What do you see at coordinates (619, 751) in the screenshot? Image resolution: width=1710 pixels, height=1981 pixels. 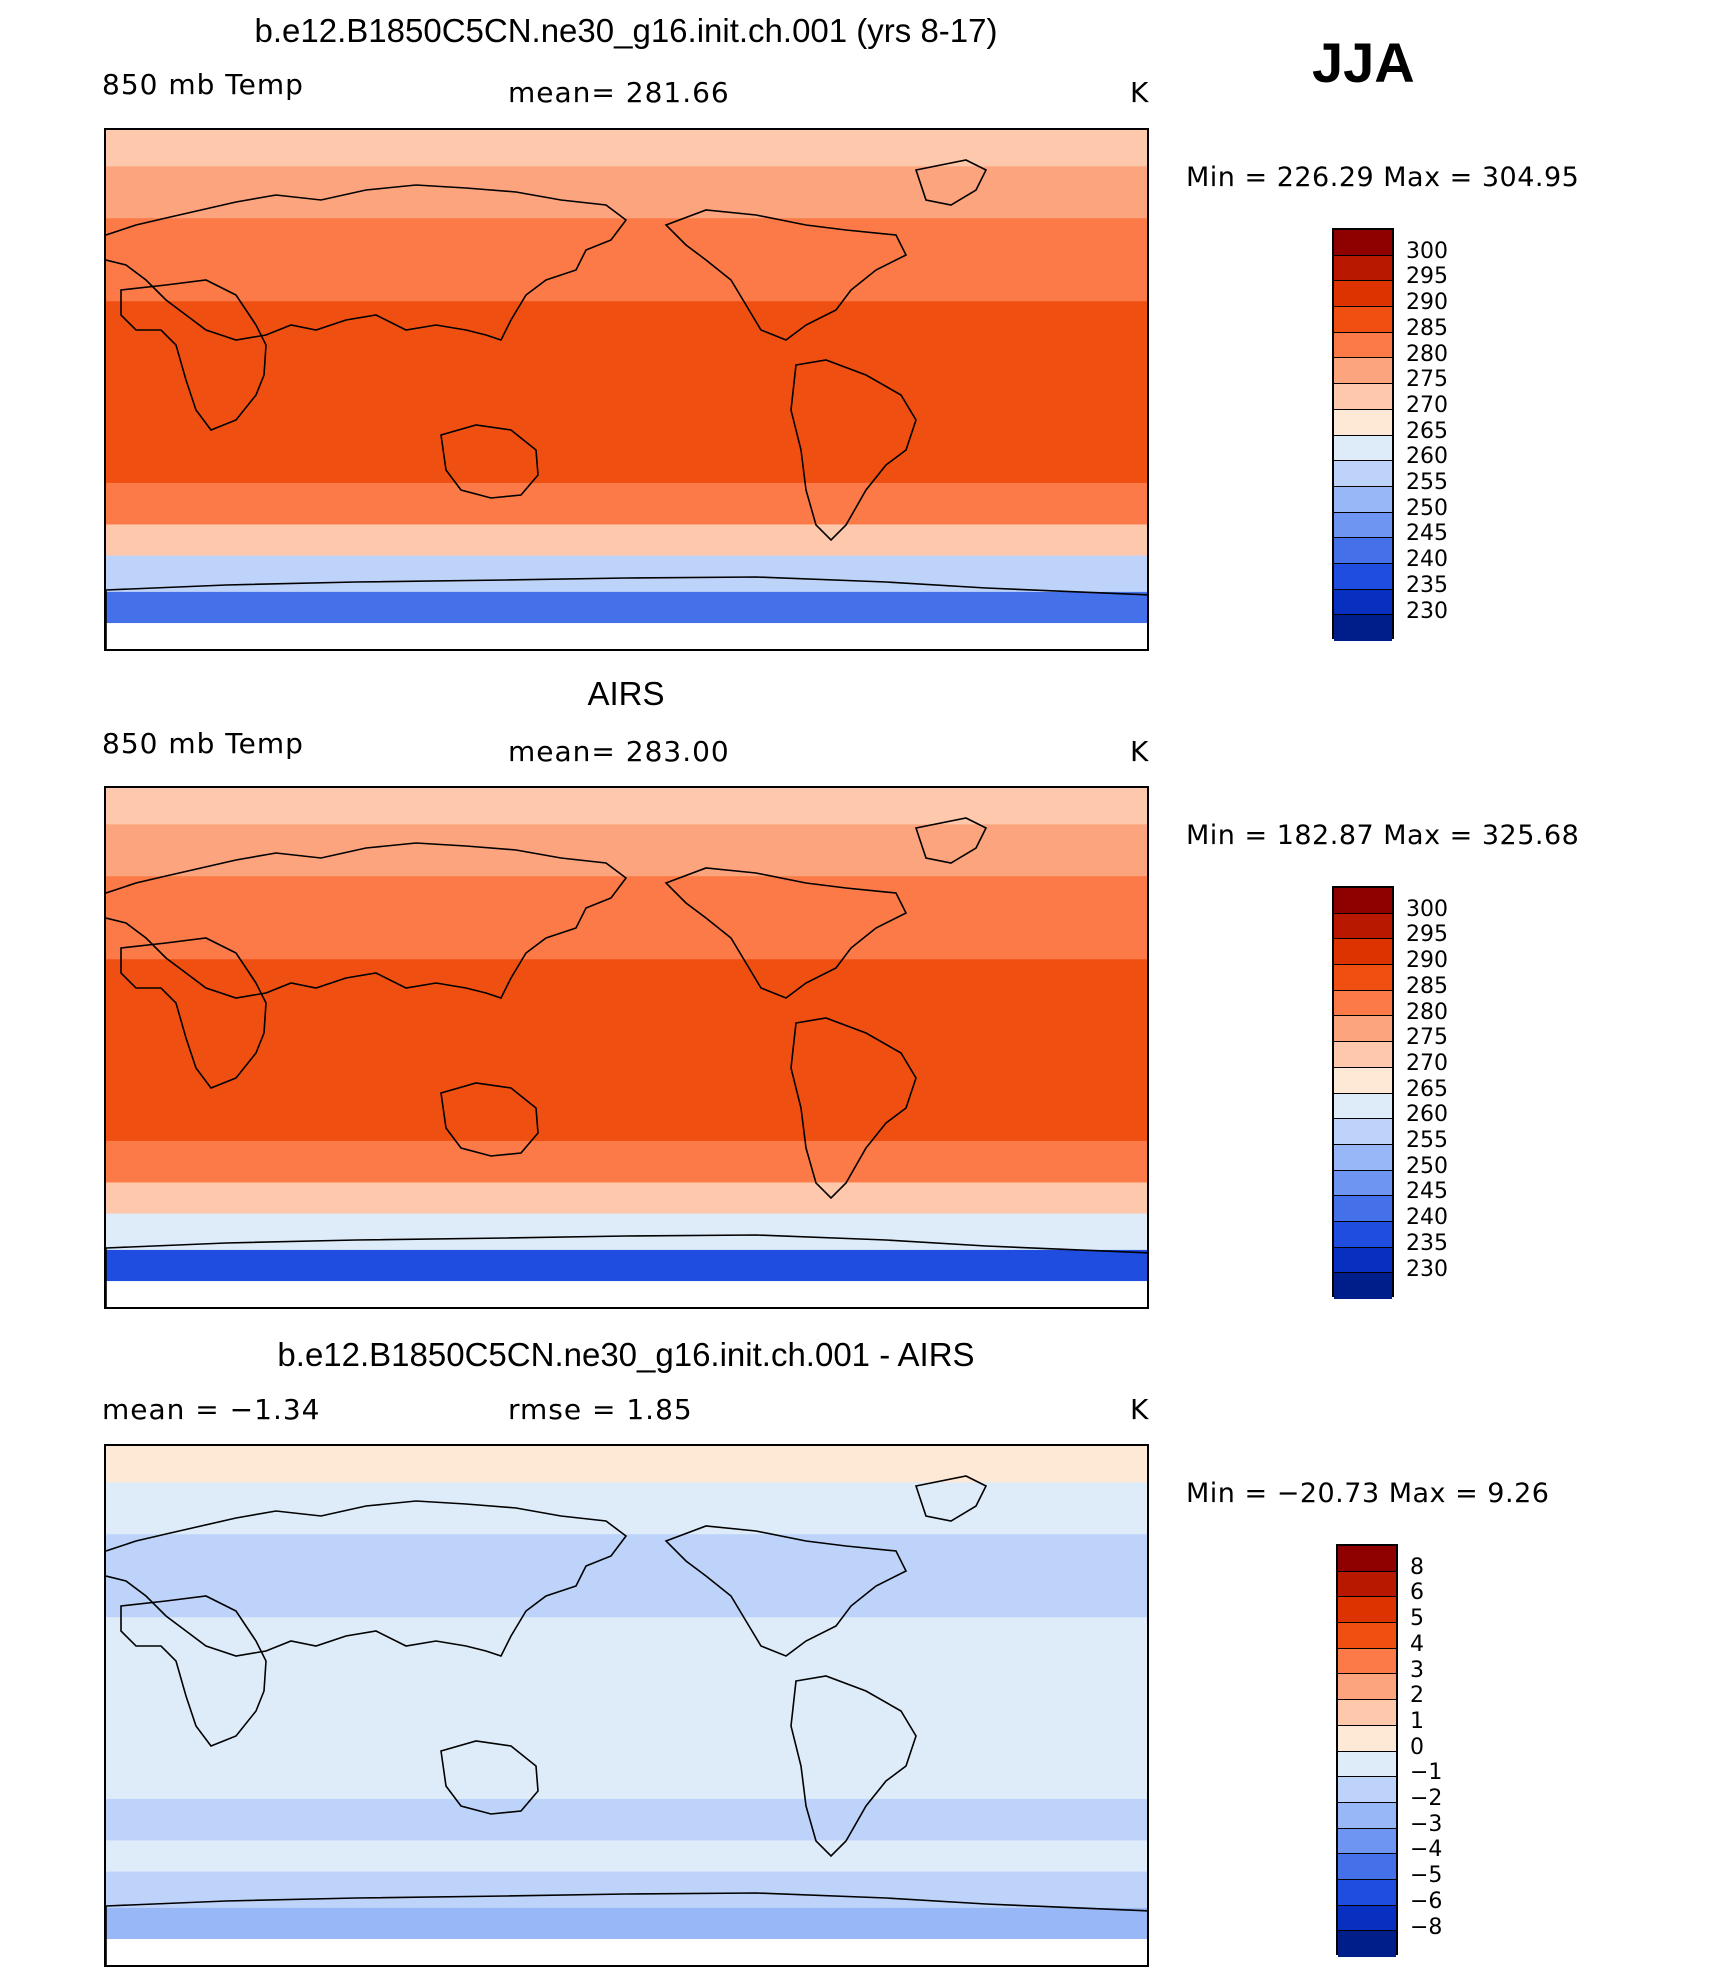 I see `panel2-mean: mean= 283.00` at bounding box center [619, 751].